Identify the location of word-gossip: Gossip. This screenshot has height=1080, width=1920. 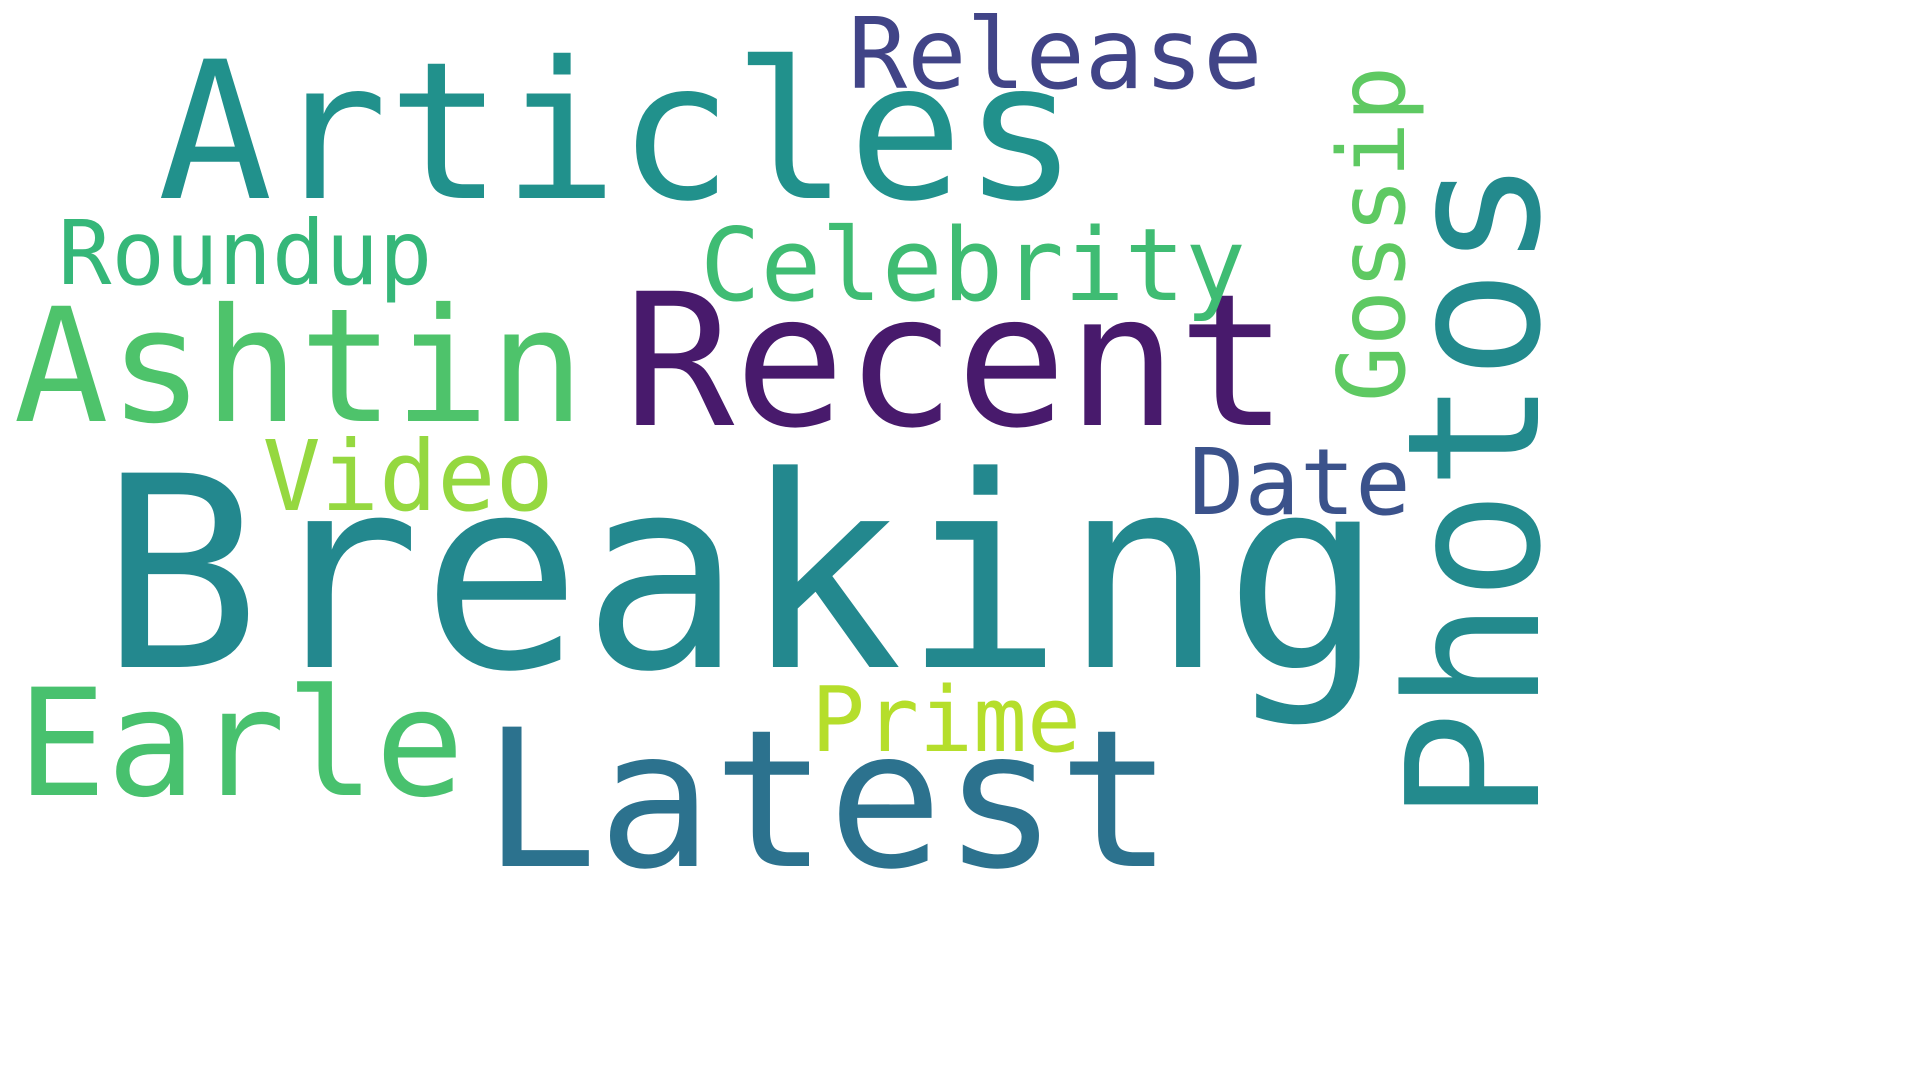
(1371, 233).